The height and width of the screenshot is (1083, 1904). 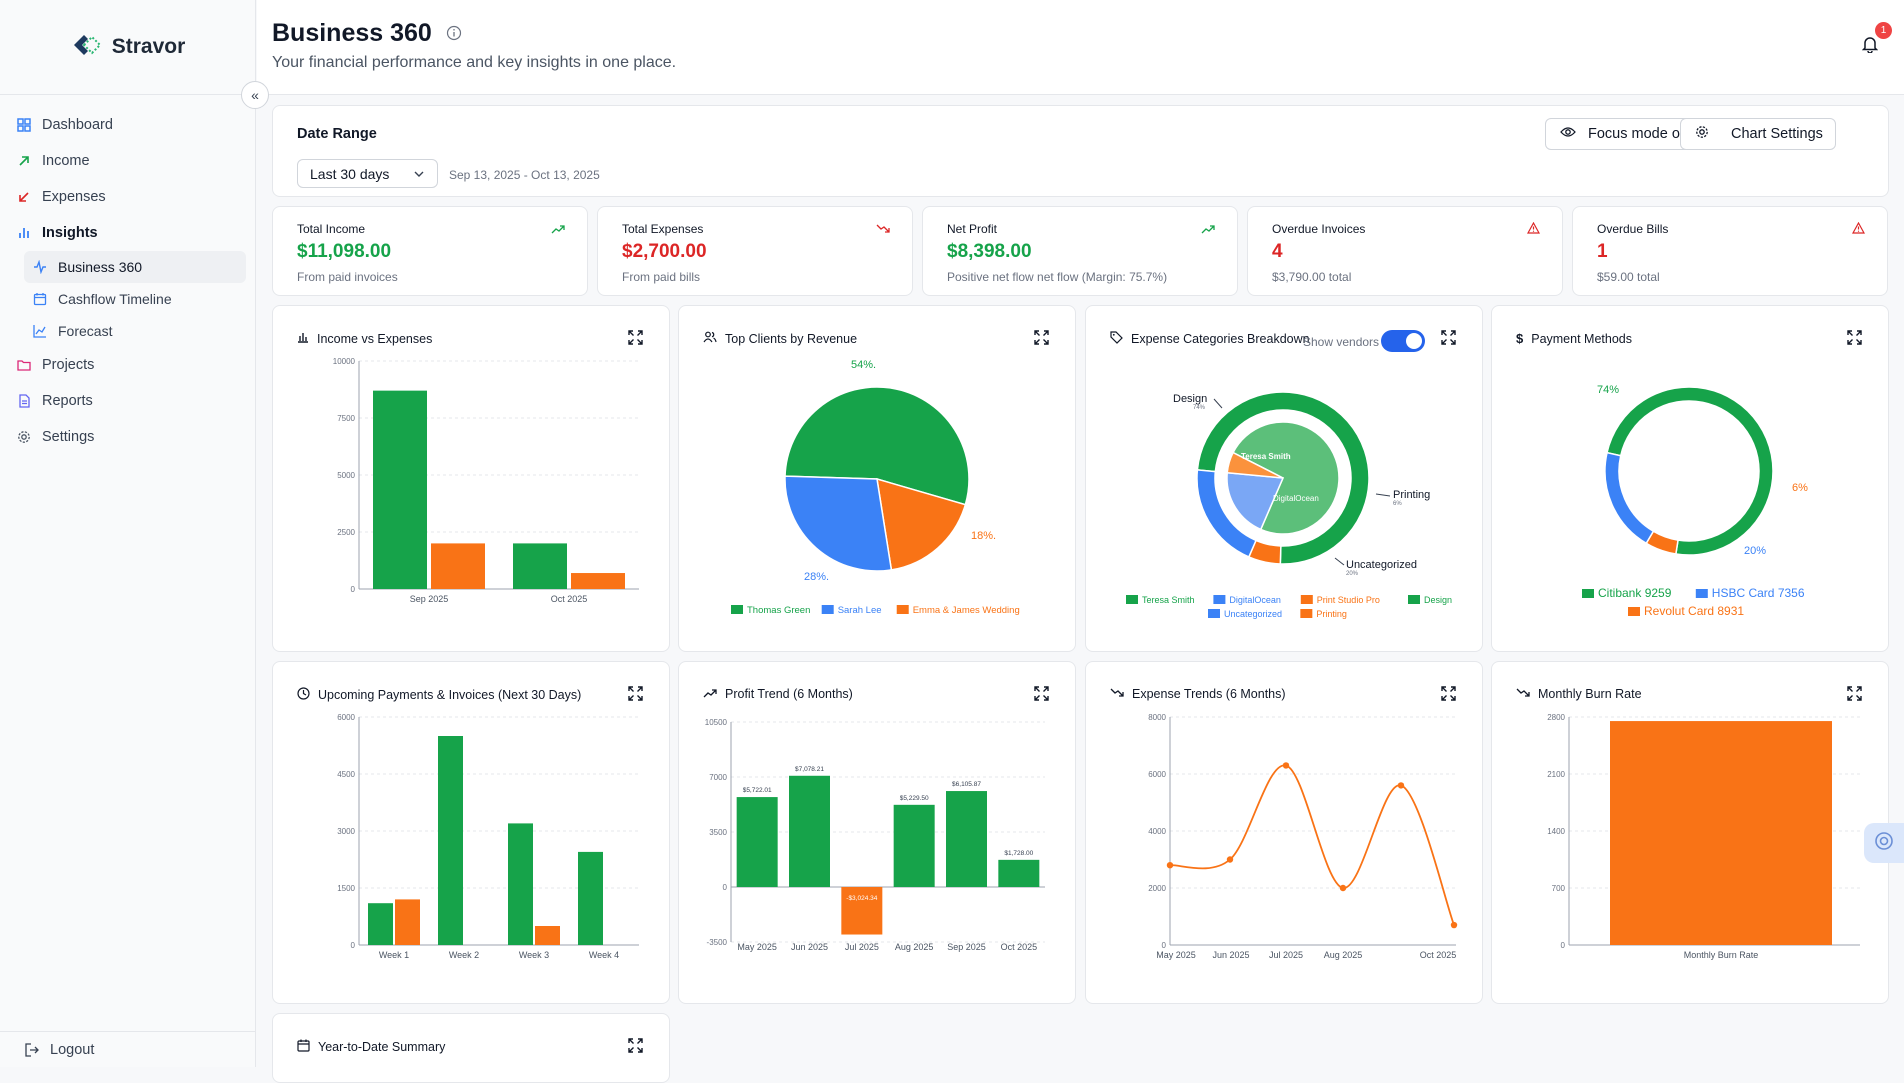 I want to click on inner-pie-slice, so click(x=1255, y=501).